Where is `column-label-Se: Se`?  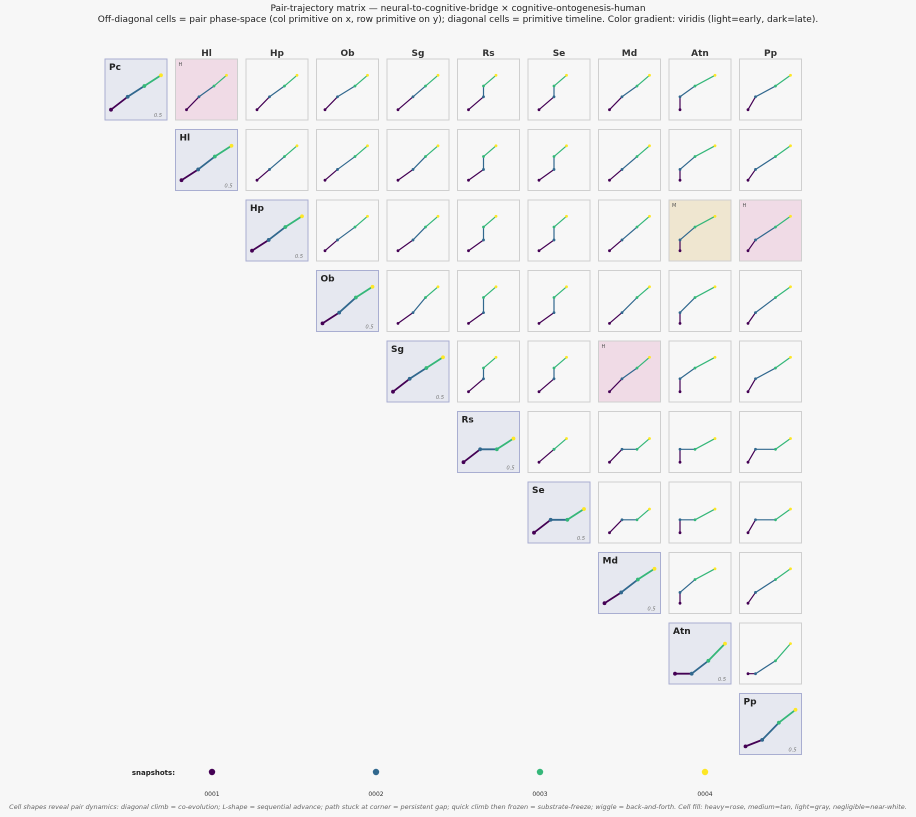 column-label-Se: Se is located at coordinates (559, 54).